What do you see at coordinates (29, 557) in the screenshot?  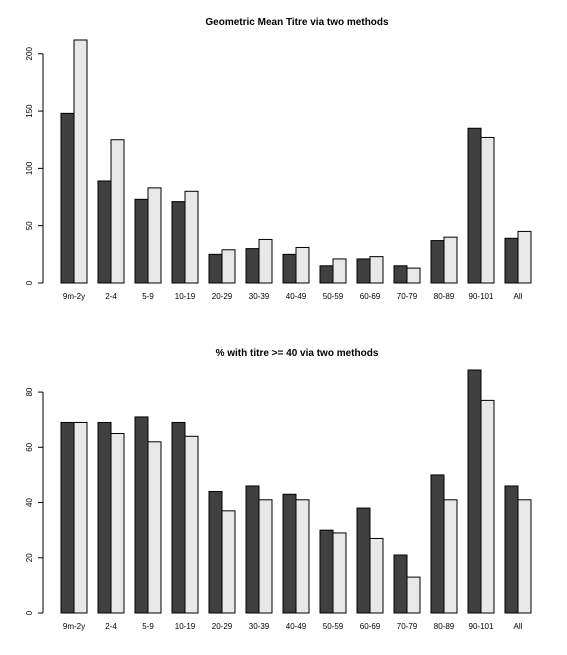 I see `y-tick-label: 20` at bounding box center [29, 557].